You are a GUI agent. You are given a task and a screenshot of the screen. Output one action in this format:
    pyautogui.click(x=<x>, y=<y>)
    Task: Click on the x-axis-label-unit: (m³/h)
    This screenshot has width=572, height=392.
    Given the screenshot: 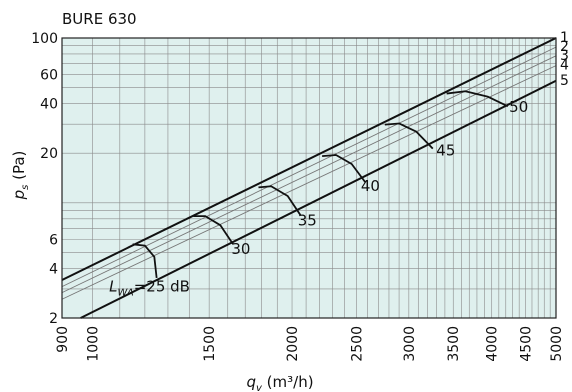 What is the action you would take?
    pyautogui.click(x=288, y=382)
    